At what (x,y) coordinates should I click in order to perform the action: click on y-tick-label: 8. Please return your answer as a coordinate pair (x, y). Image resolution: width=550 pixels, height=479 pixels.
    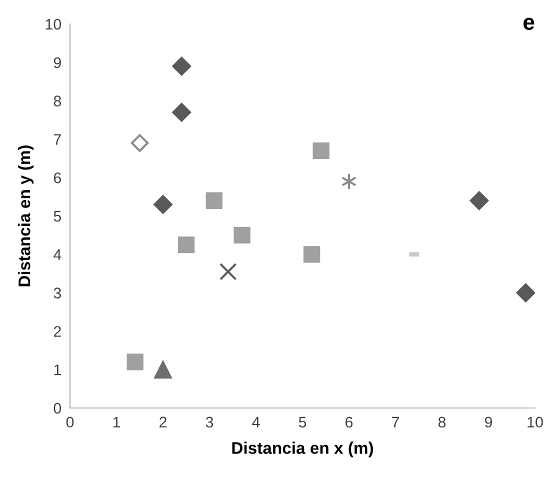
    Looking at the image, I should click on (58, 101).